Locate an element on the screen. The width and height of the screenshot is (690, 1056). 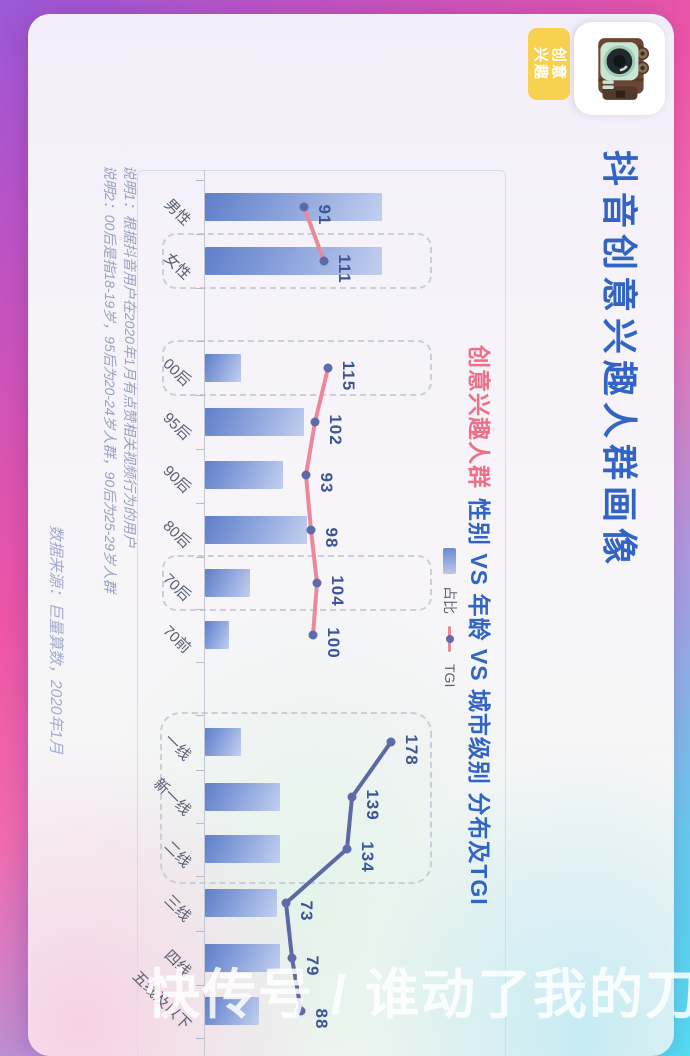
tgi-value-label: 73 is located at coordinates (306, 911).